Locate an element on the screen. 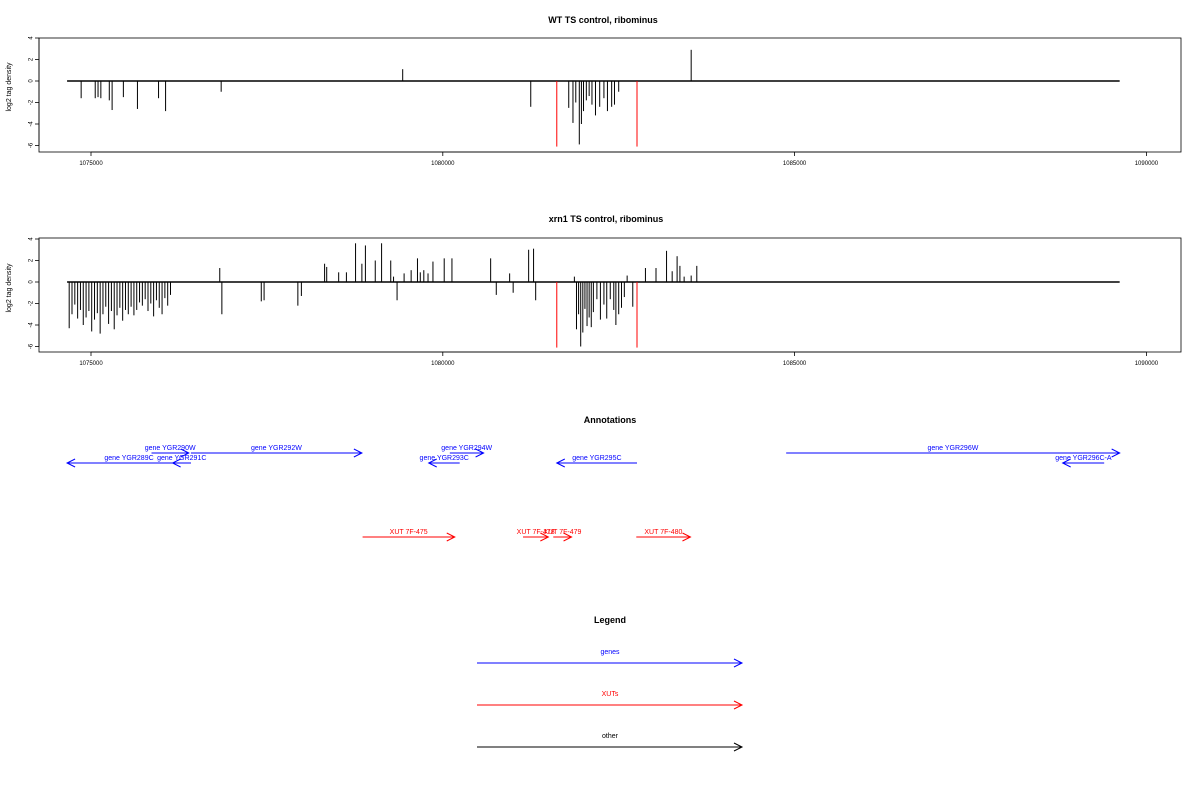  xut-label: XUT 7F-479 is located at coordinates (562, 532).